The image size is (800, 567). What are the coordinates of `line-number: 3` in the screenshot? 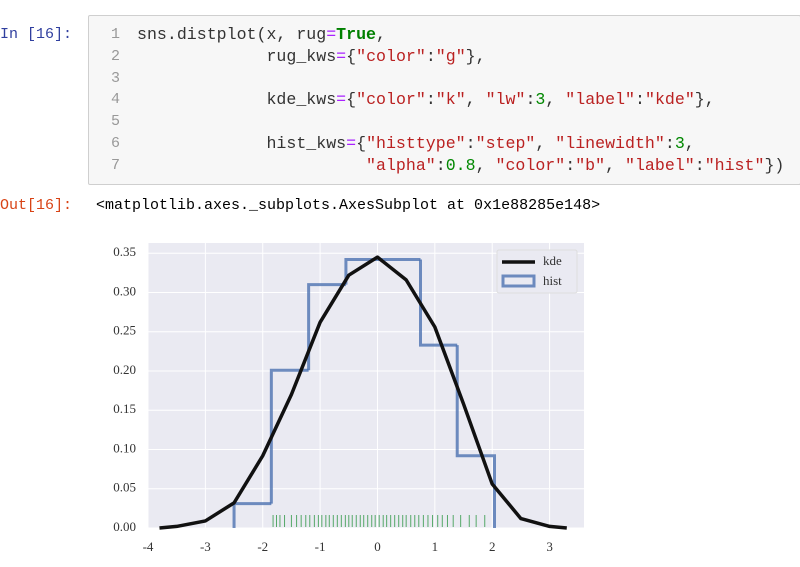 It's located at (115, 78).